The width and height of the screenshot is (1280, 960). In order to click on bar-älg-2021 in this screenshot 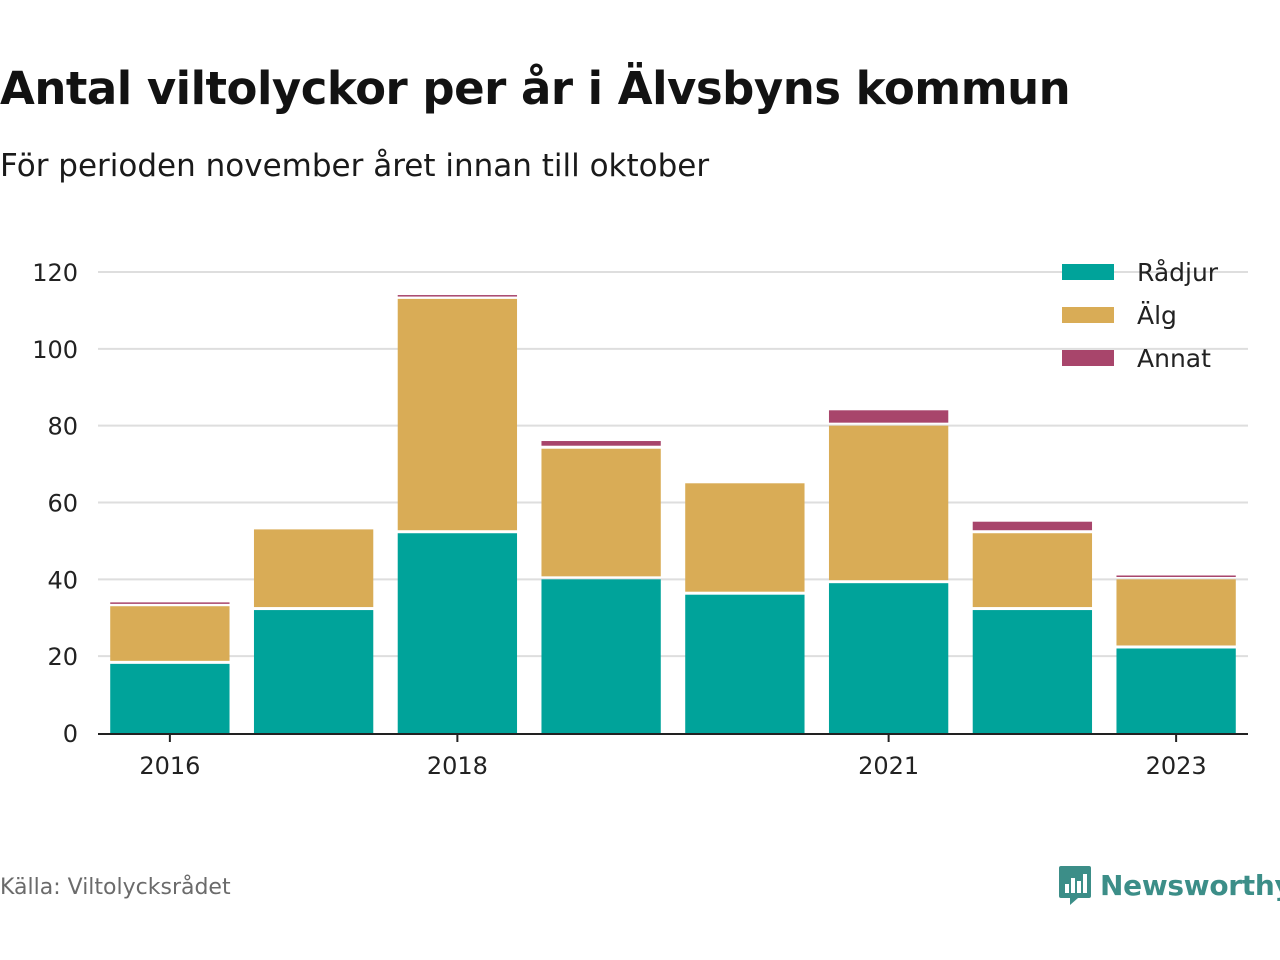, I will do `click(888, 503)`.